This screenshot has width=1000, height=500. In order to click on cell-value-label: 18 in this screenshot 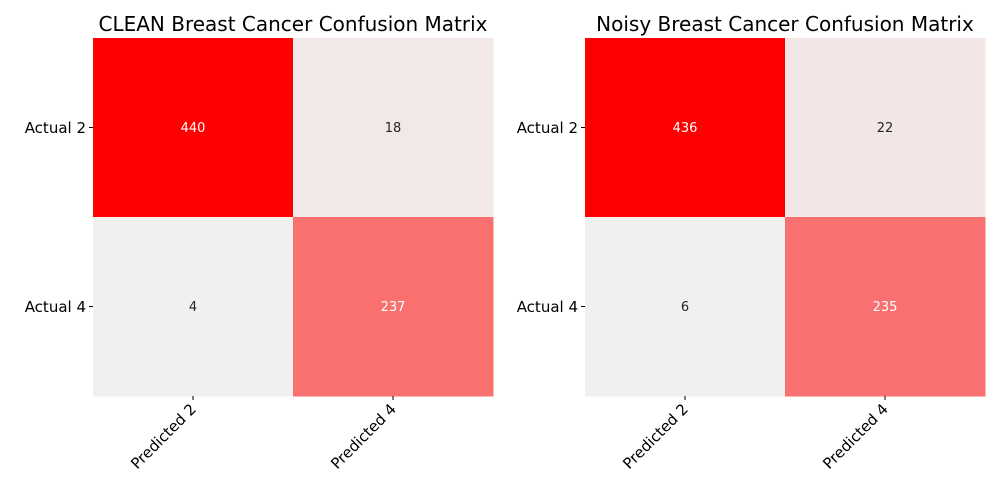, I will do `click(393, 128)`.